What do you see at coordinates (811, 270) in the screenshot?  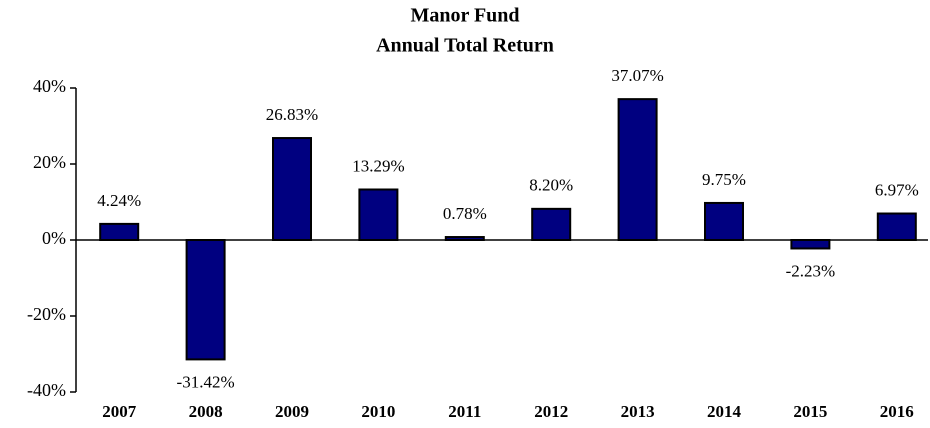 I see `value-label: -2.23%` at bounding box center [811, 270].